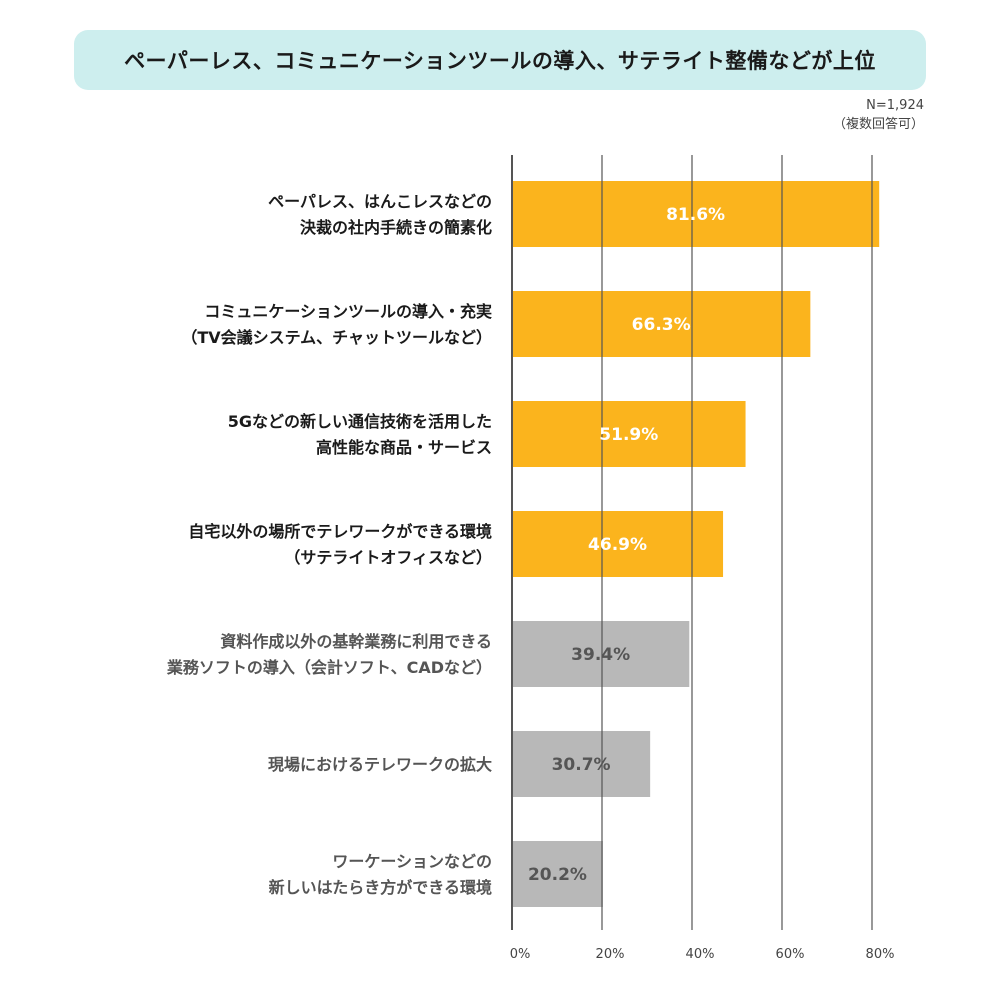 This screenshot has width=1000, height=1000. Describe the element at coordinates (336, 337) in the screenshot. I see `category-label: （TV会議システム、チャットツールなど）` at that location.